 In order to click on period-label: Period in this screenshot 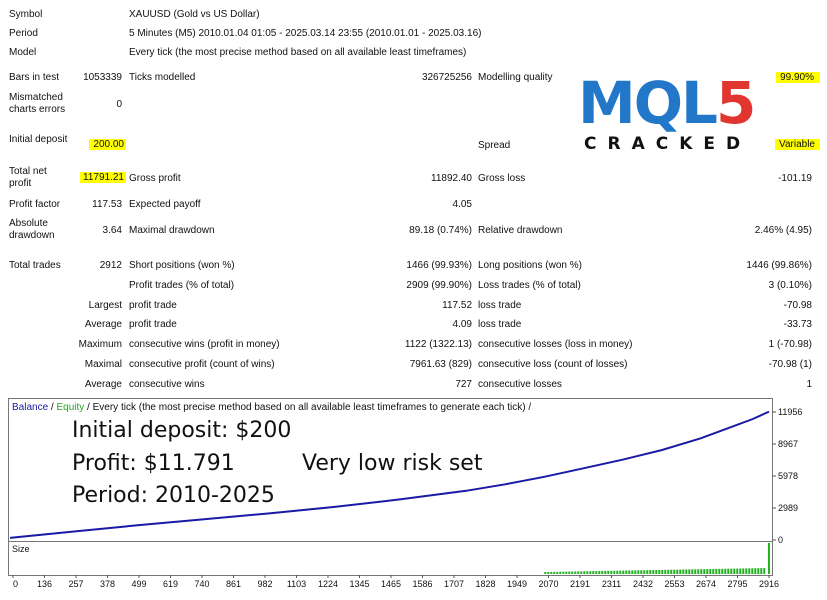, I will do `click(23, 33)`.